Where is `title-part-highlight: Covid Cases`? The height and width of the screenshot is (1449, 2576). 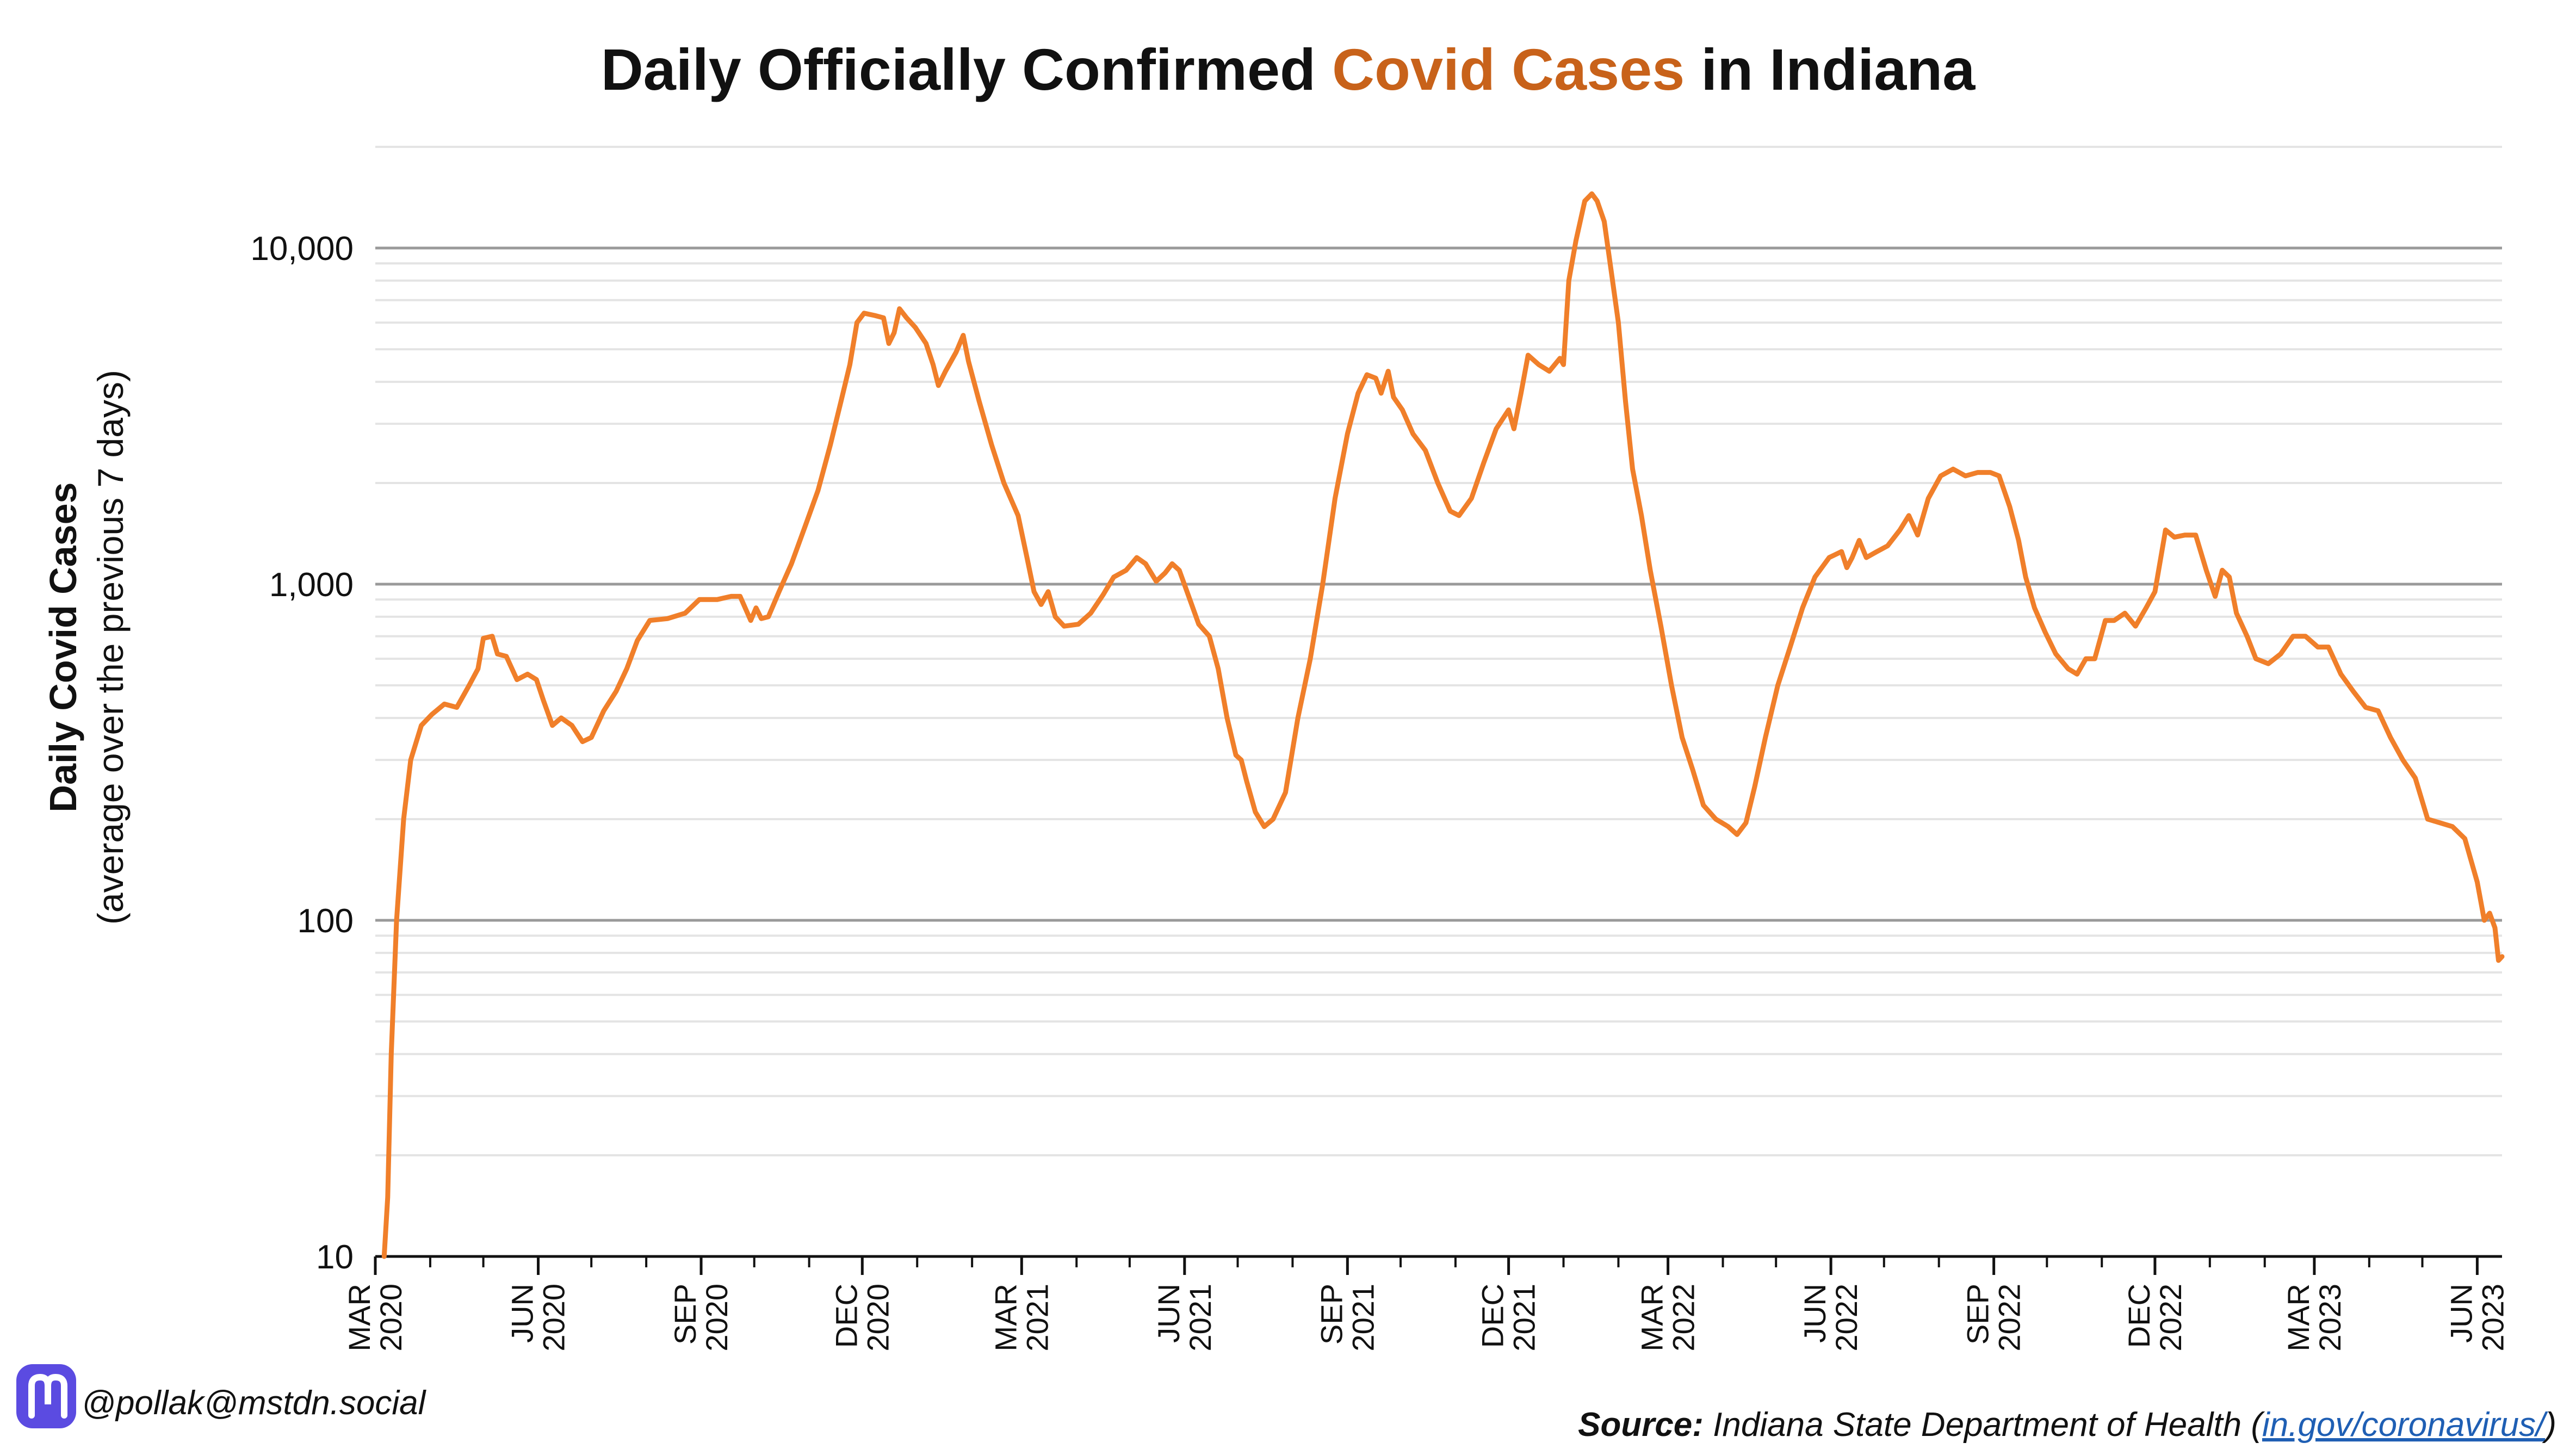
title-part-highlight: Covid Cases is located at coordinates (1508, 69).